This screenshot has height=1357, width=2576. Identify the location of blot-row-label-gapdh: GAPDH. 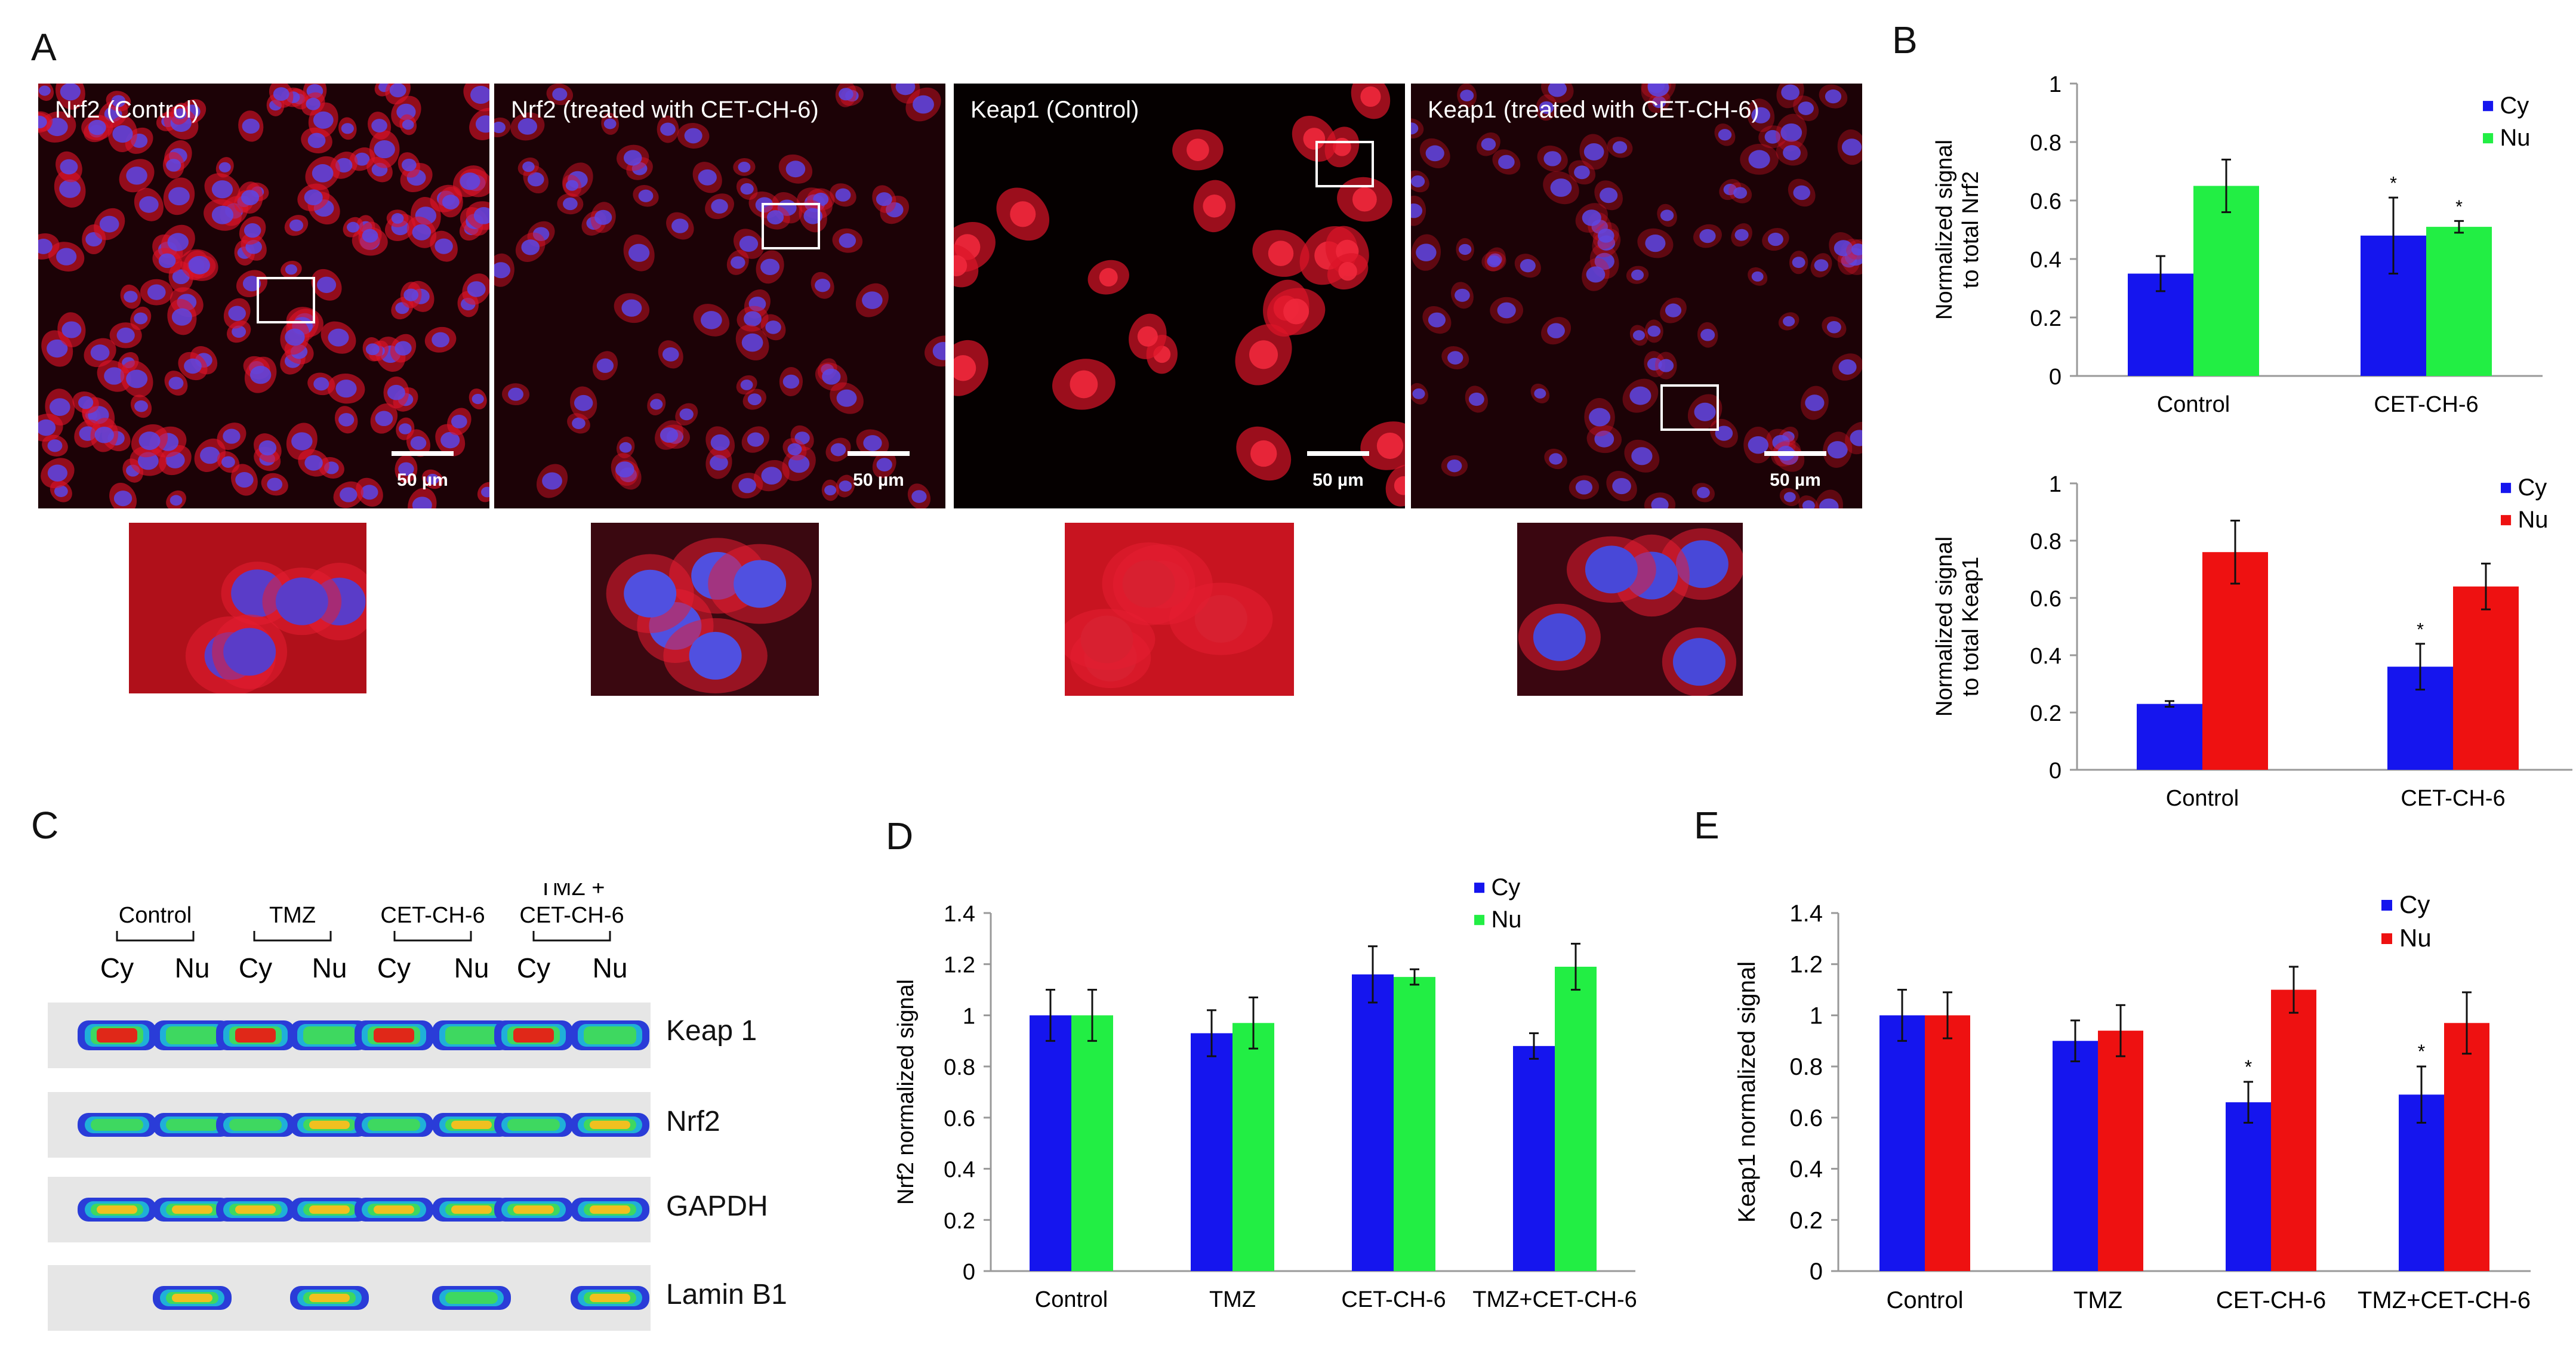
(717, 1206).